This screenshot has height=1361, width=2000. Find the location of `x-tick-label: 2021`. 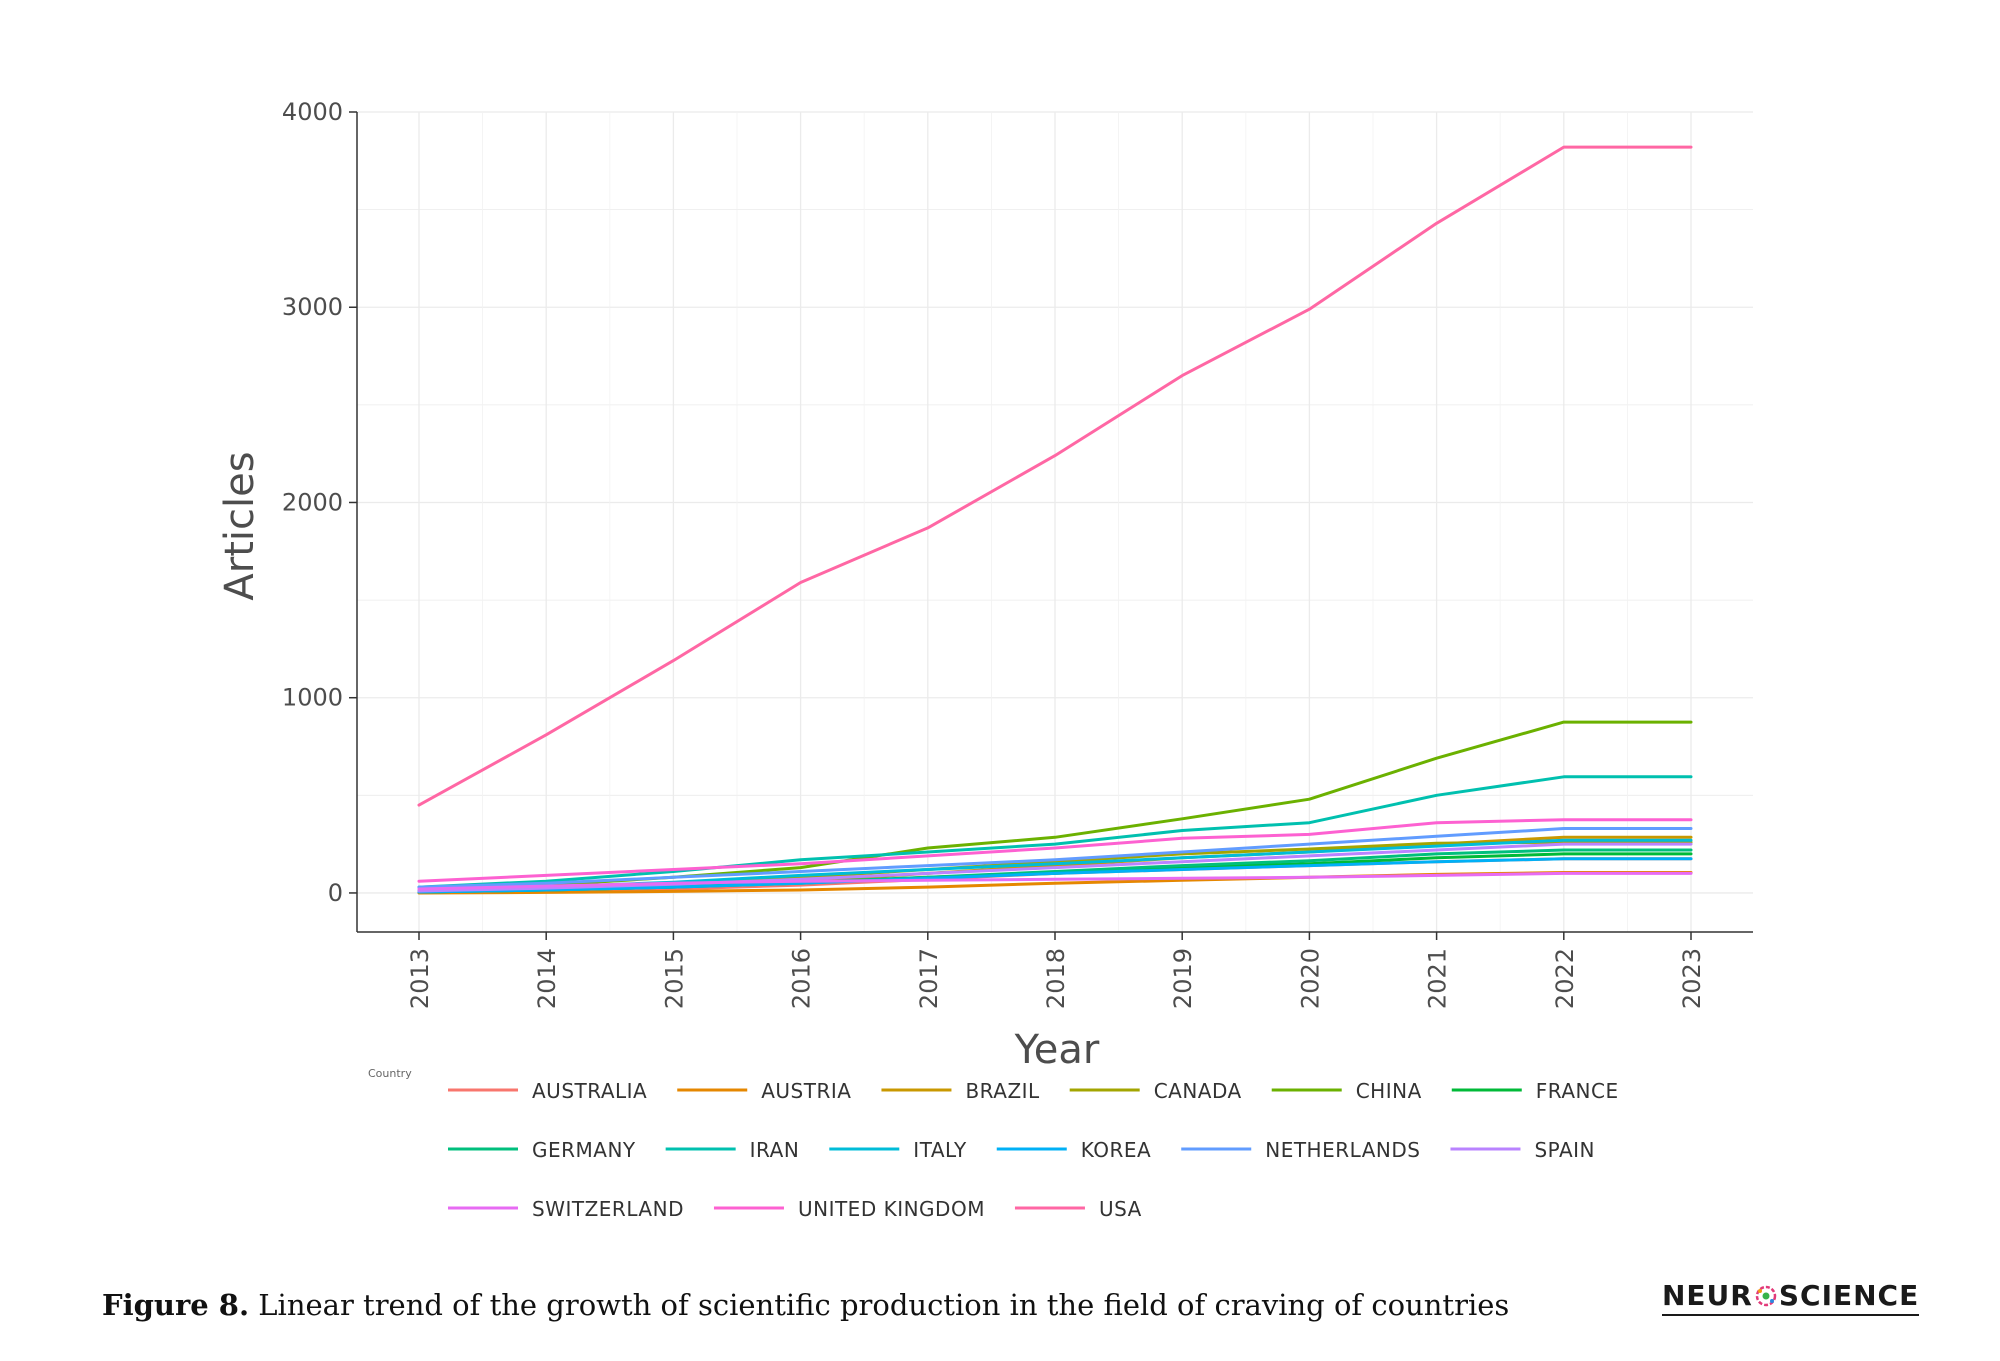

x-tick-label: 2021 is located at coordinates (1438, 978).